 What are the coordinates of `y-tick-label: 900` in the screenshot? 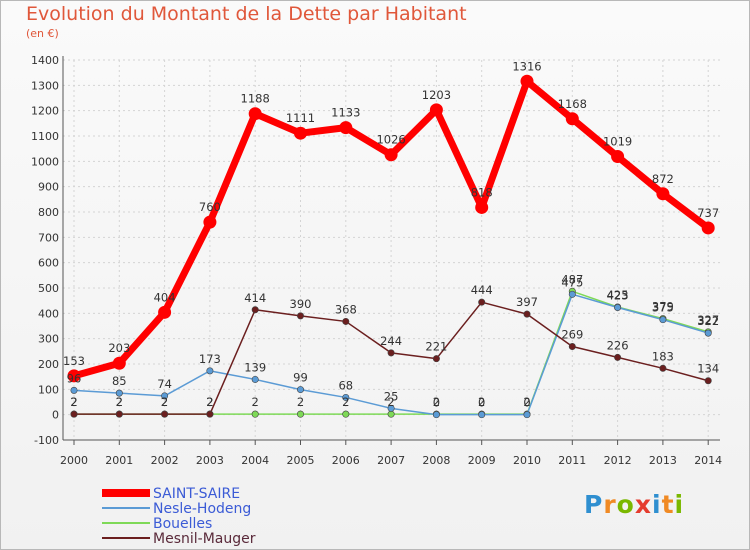 It's located at (48, 187).